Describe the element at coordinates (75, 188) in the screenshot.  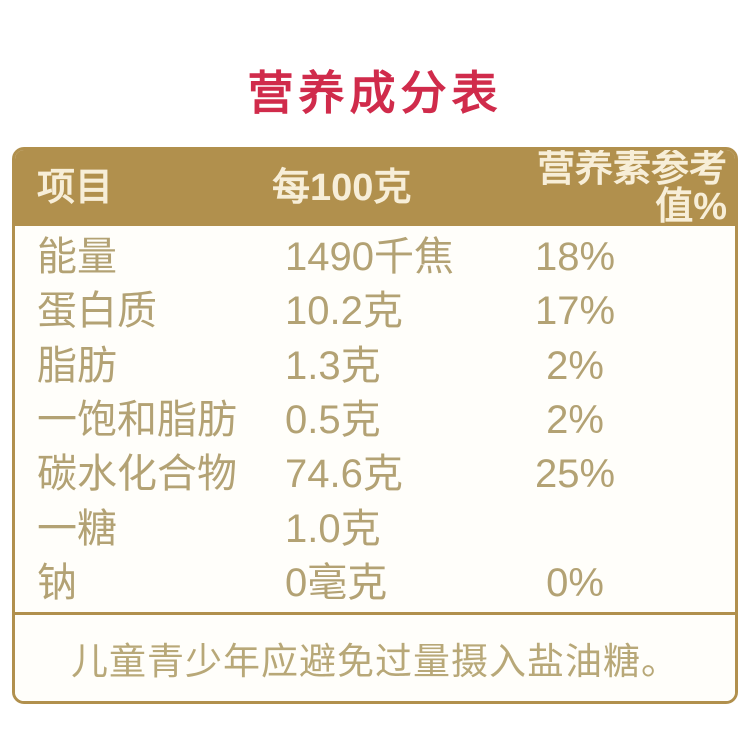
I see `column-header-item: 项目` at that location.